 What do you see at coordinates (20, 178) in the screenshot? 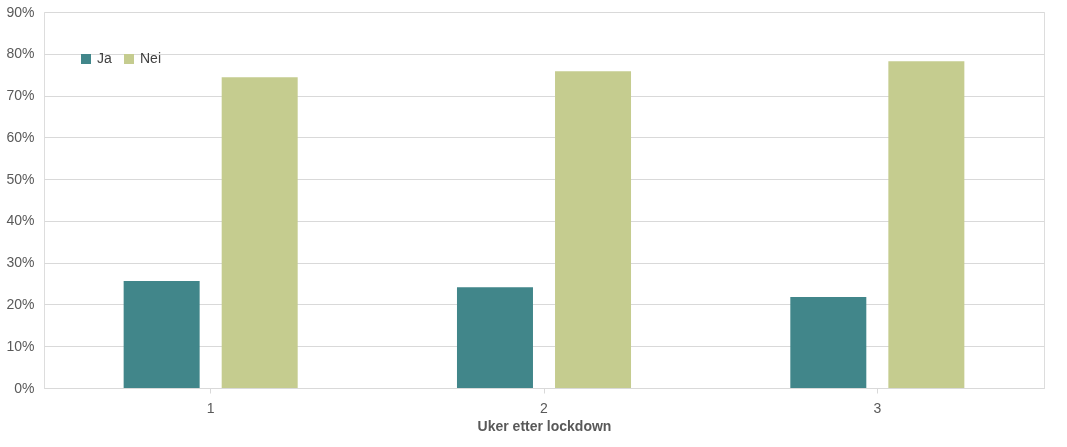
I see `y-tick-label: 50%` at bounding box center [20, 178].